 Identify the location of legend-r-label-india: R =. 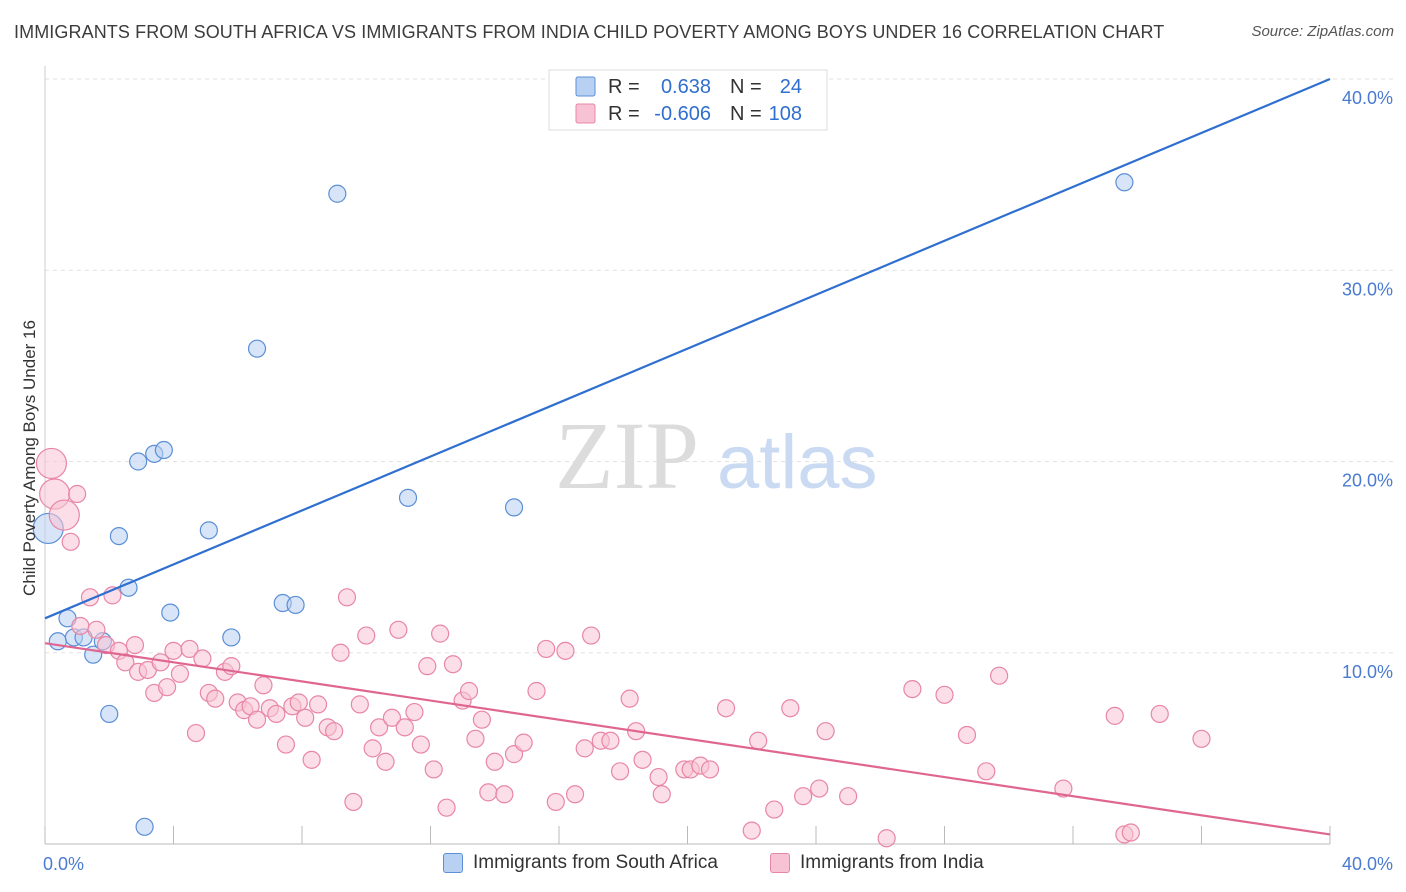
(624, 114).